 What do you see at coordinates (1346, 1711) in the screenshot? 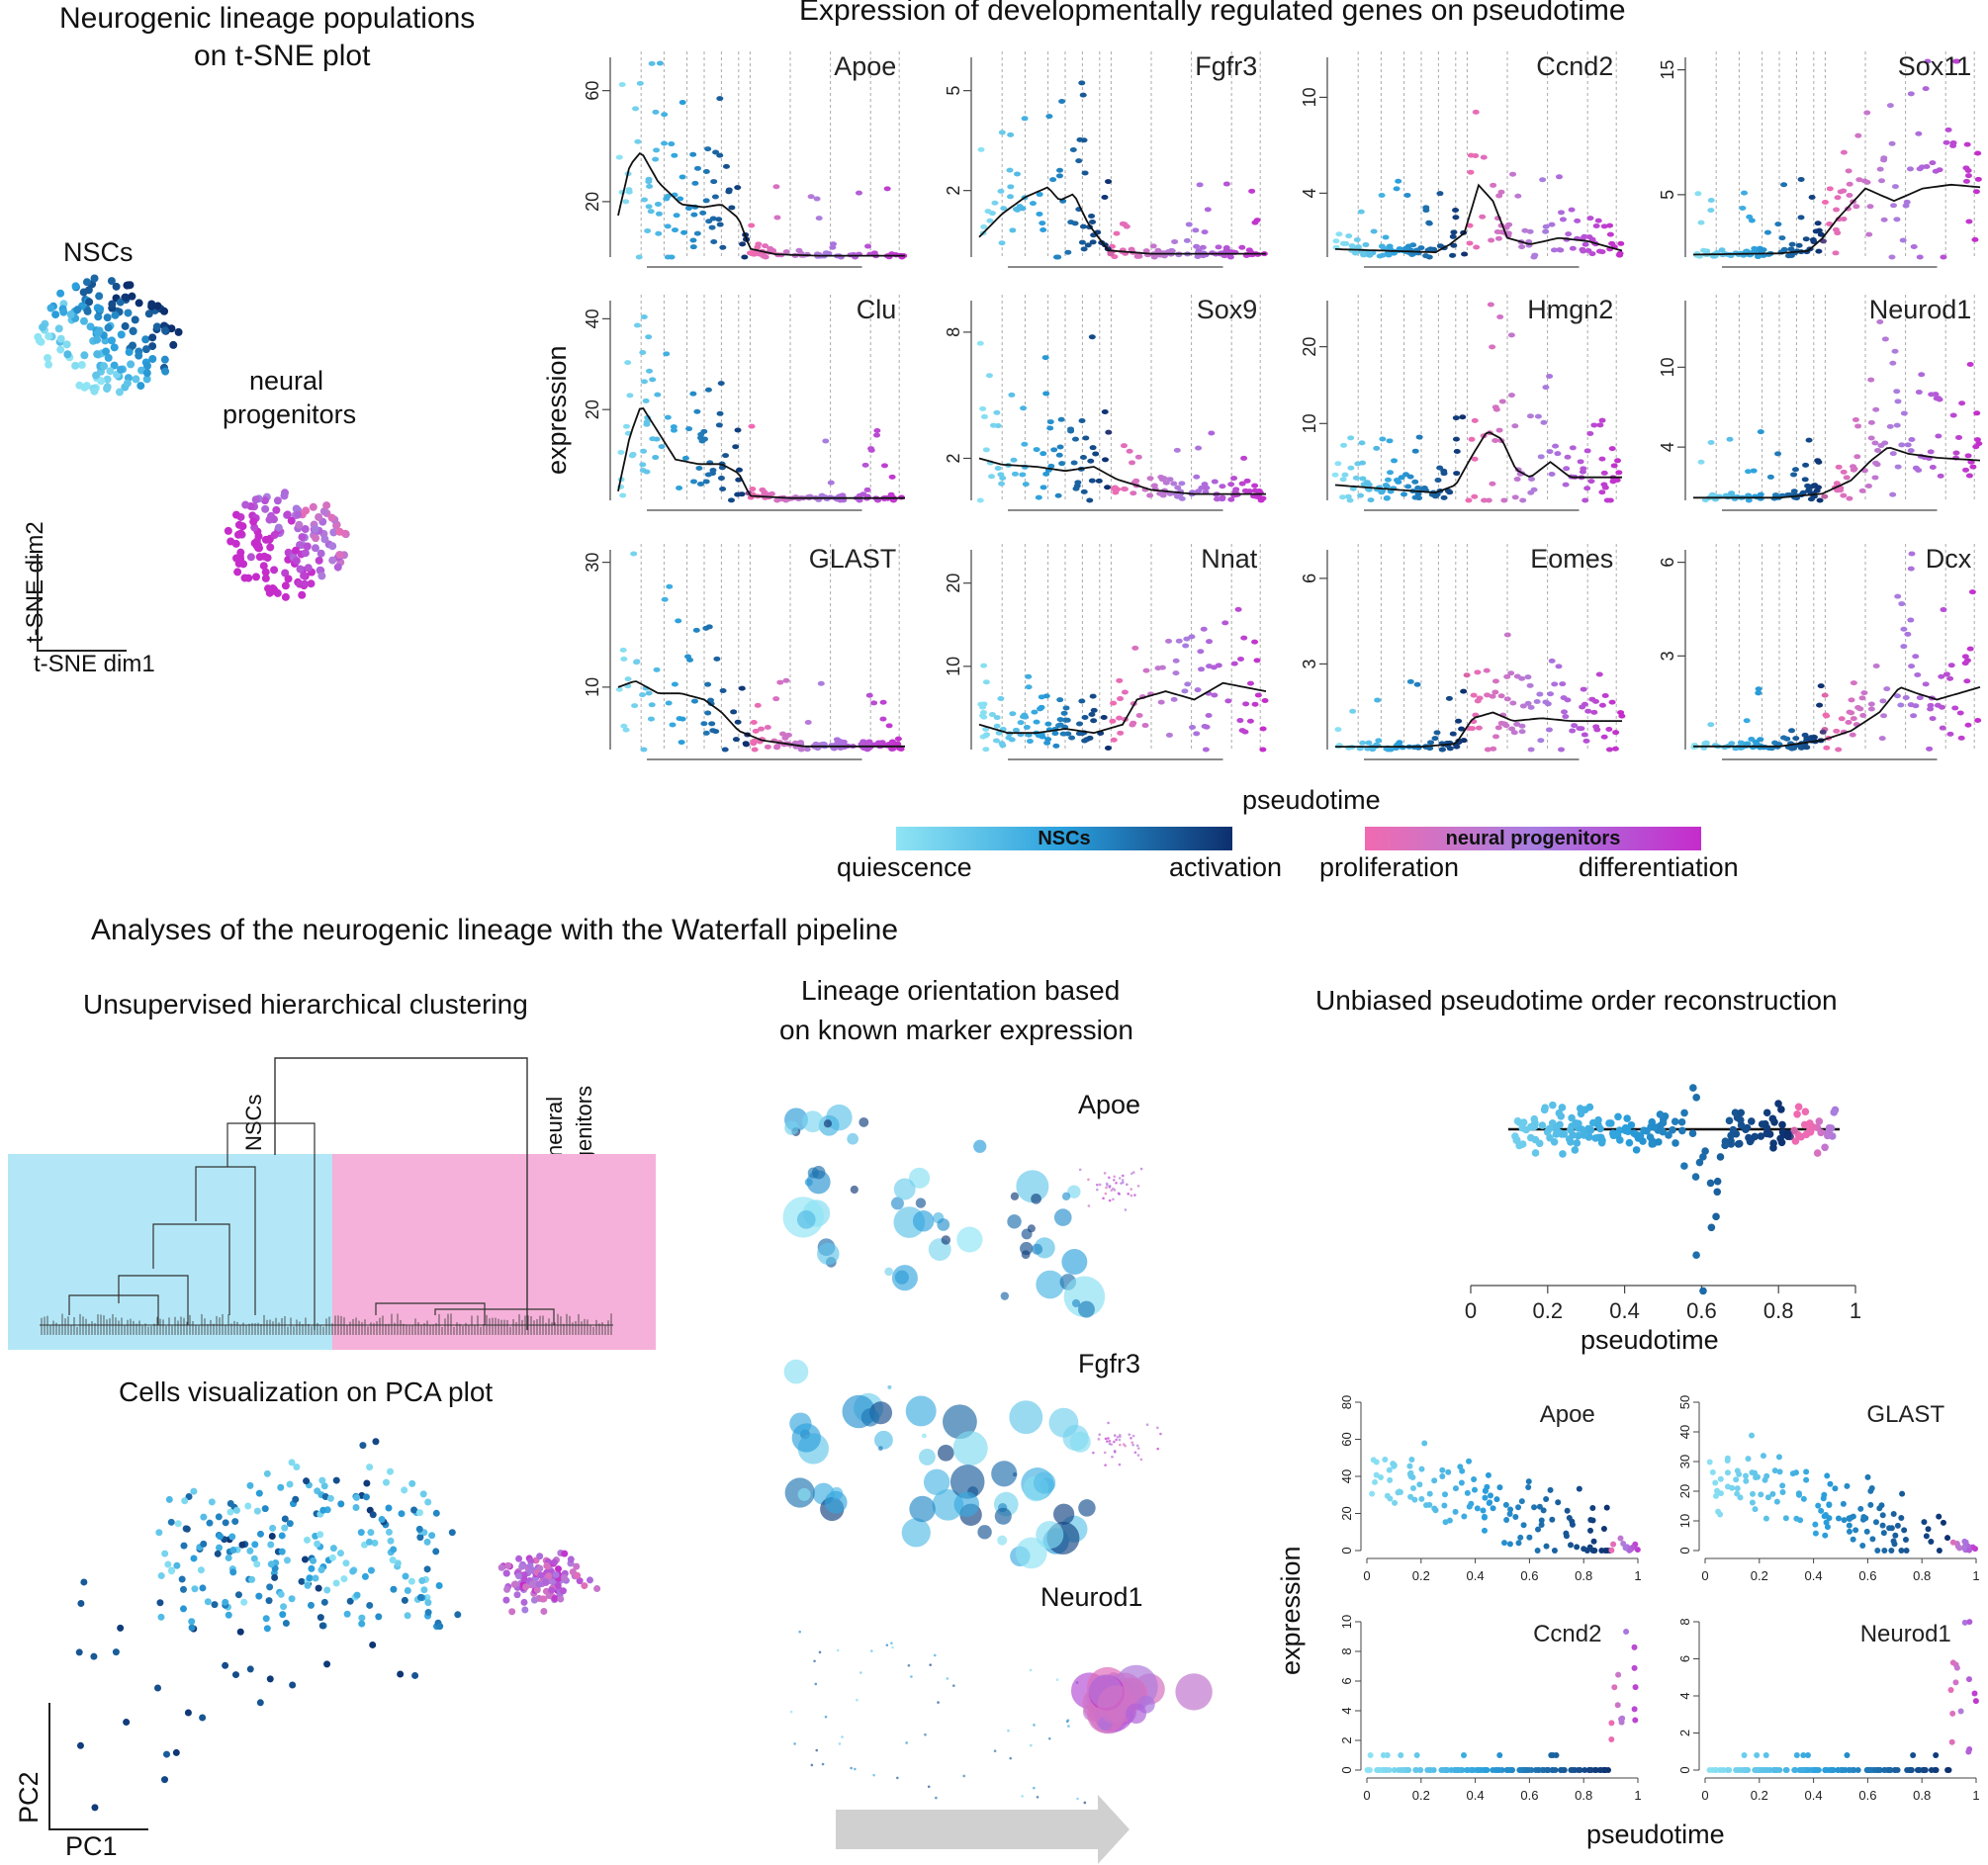
I see `small-ytick-label: 4` at bounding box center [1346, 1711].